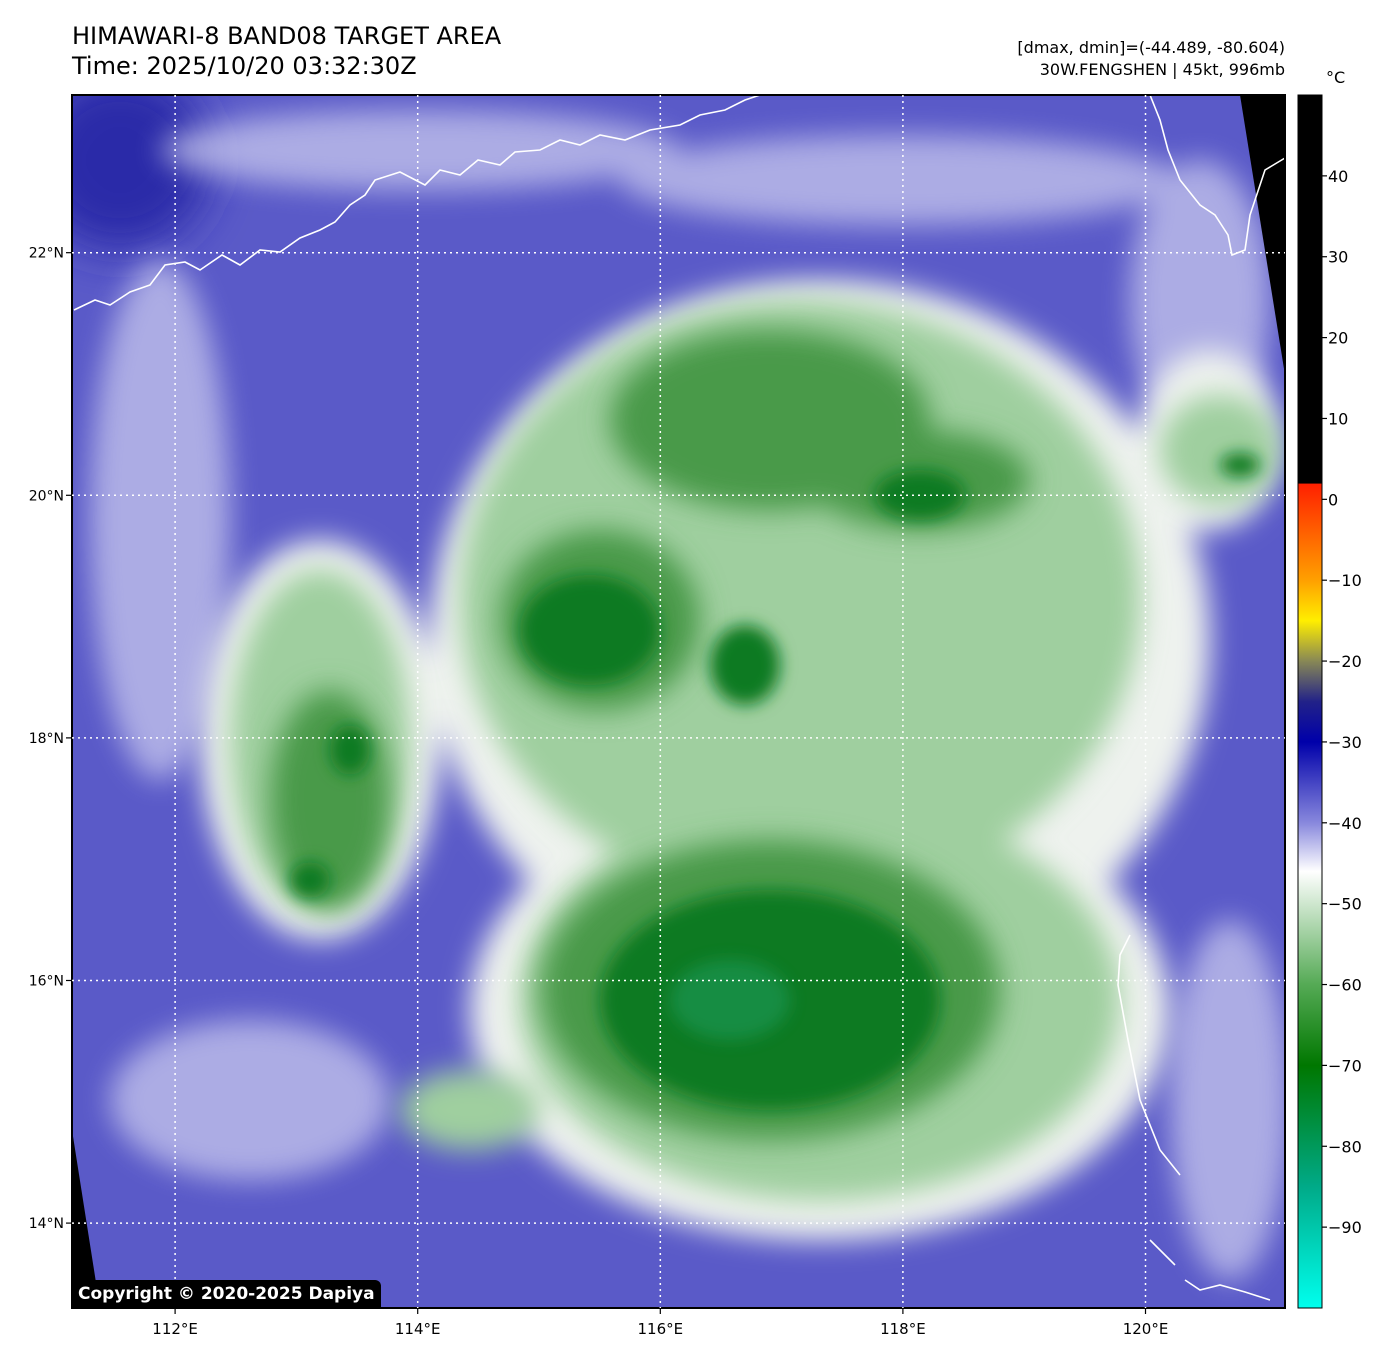 This screenshot has height=1359, width=1390. Describe the element at coordinates (175, 1329) in the screenshot. I see `lon-tick-label: 112°E` at that location.